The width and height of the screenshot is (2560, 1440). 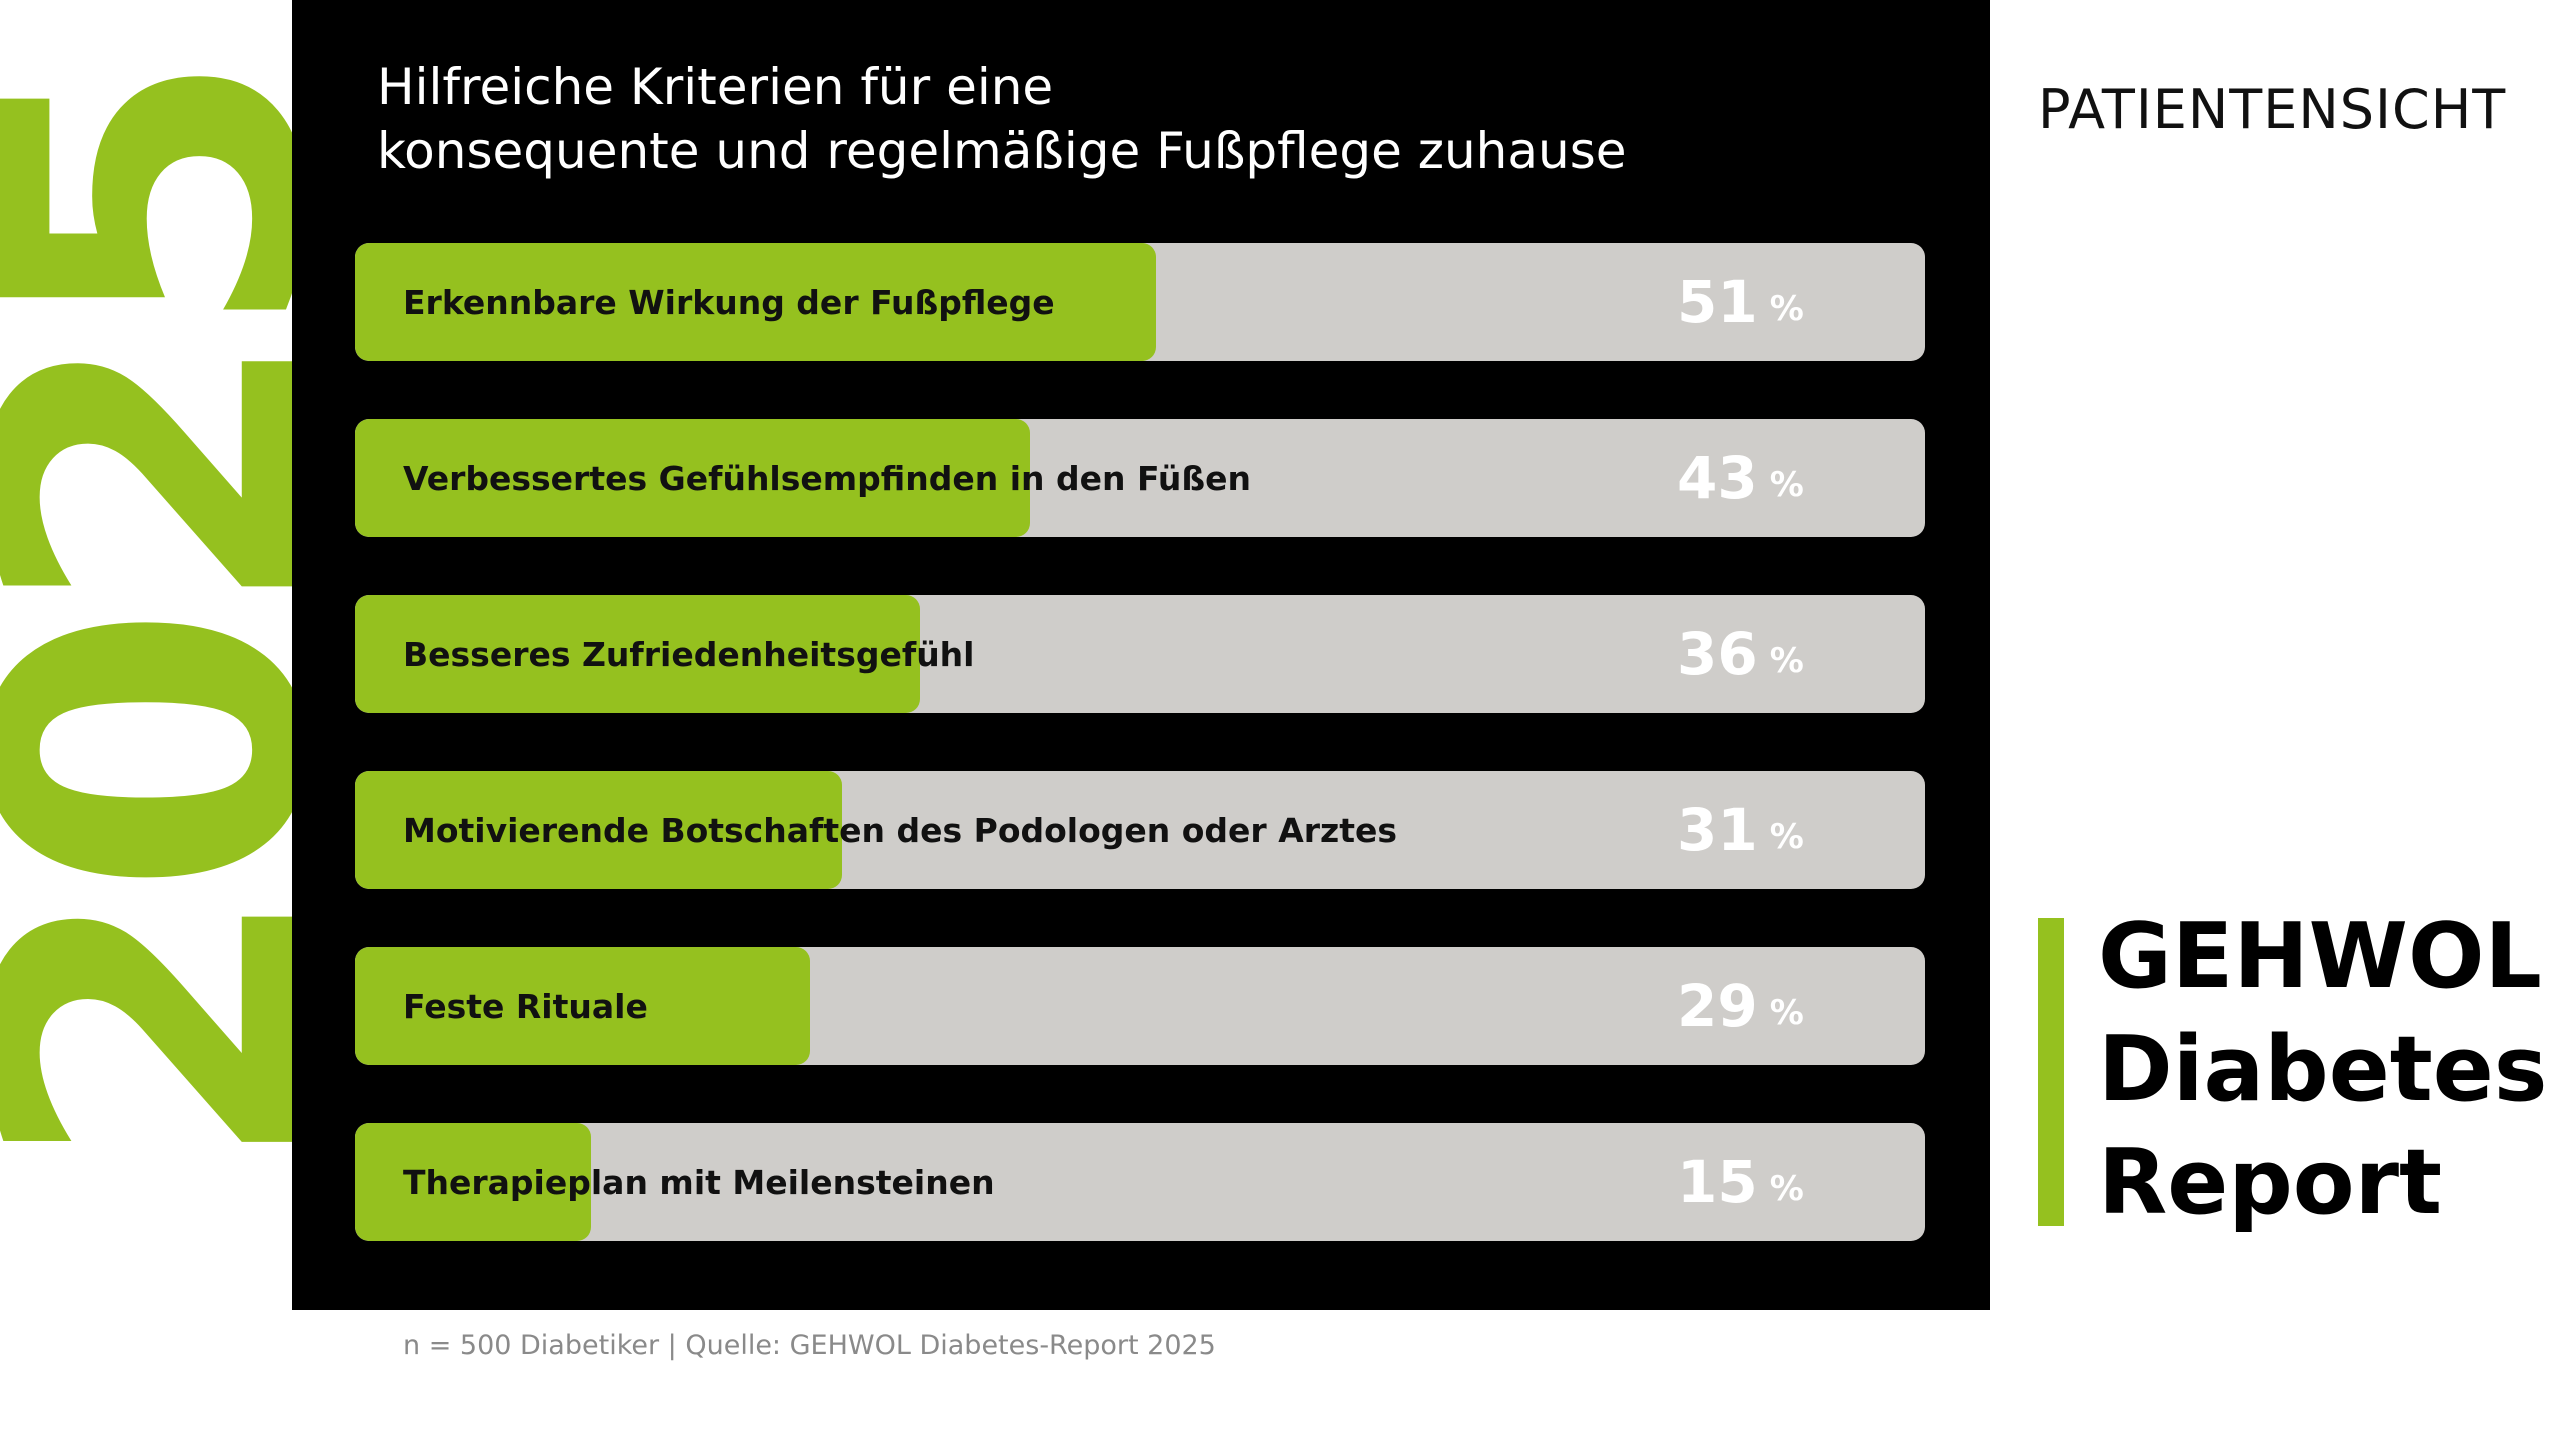 What do you see at coordinates (2270, 1182) in the screenshot?
I see `brand-line-3: Report` at bounding box center [2270, 1182].